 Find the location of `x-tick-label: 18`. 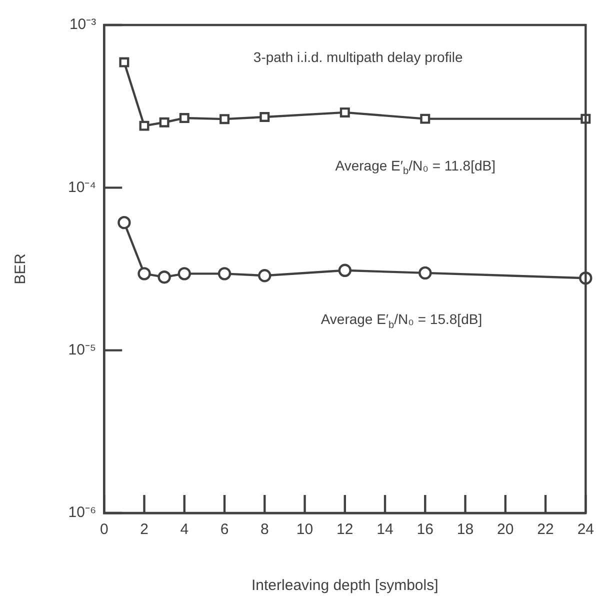

x-tick-label: 18 is located at coordinates (465, 529).